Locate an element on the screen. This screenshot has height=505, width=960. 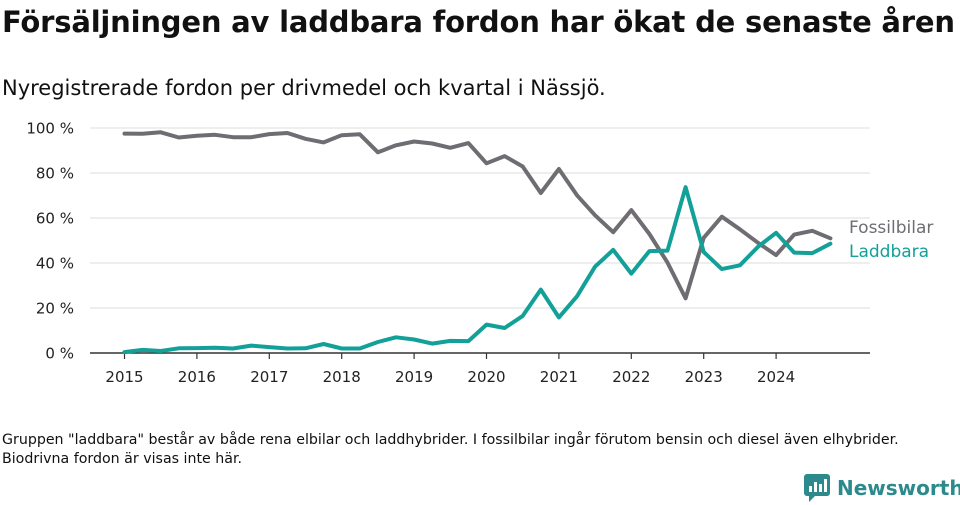
legend-label-fossilbilar: Fossilbilar is located at coordinates (891, 228).